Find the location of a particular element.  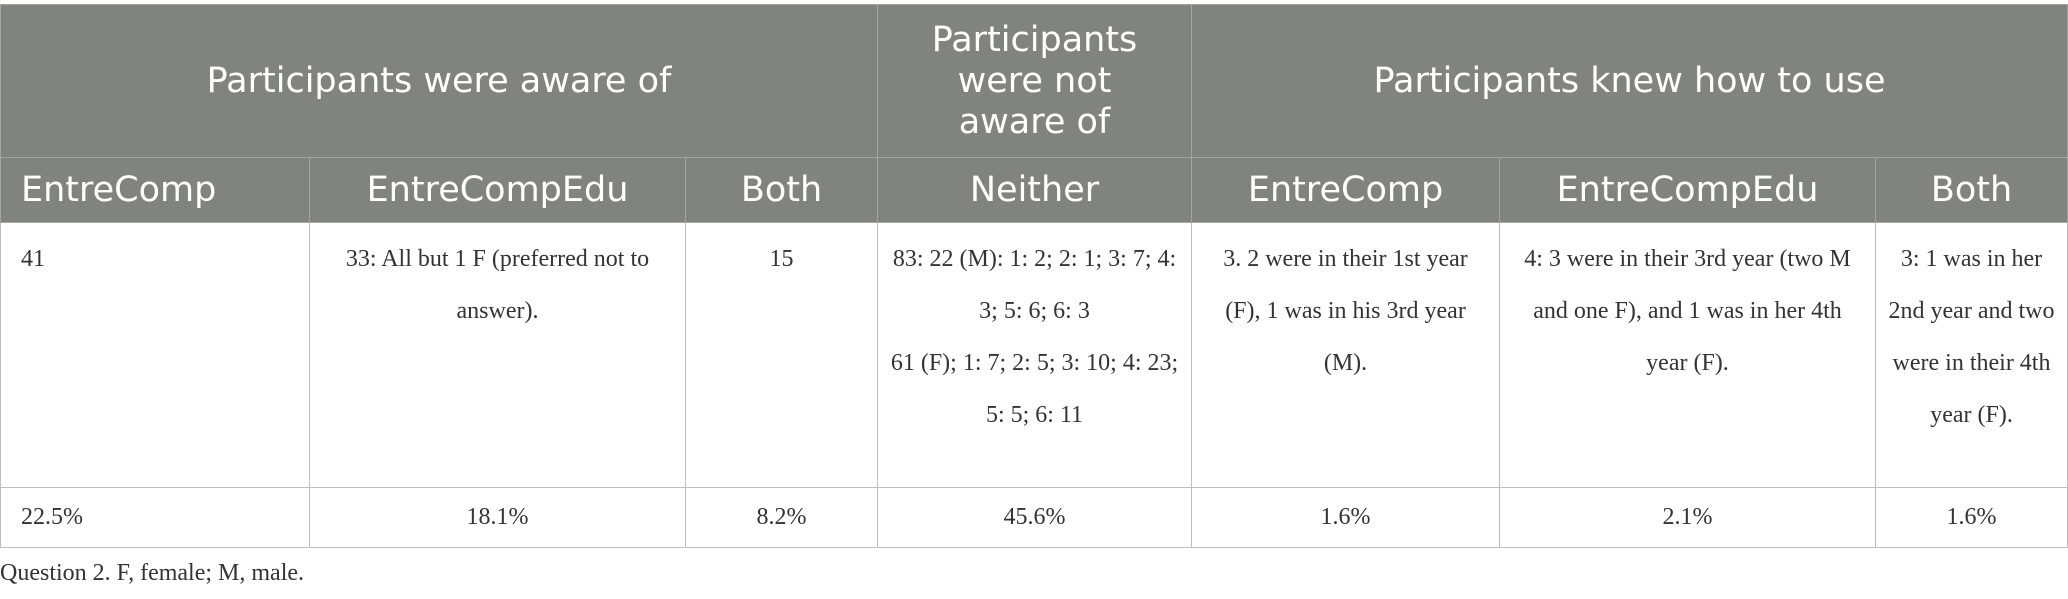

group-header-knew: Participants knew how to use is located at coordinates (1629, 81).